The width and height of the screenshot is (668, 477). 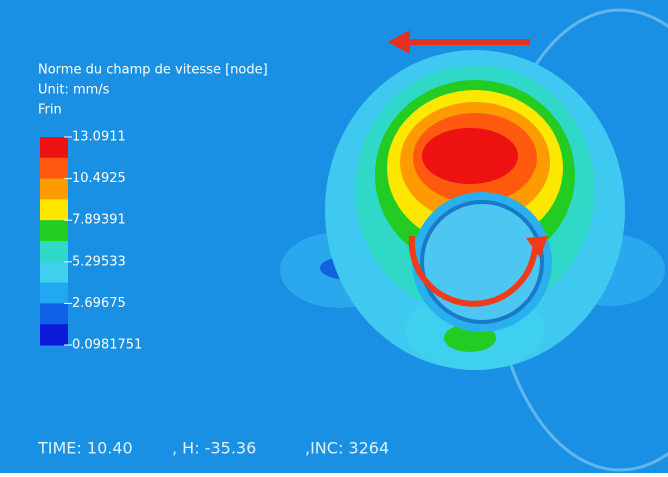 I want to click on status-time: TIME: 10.40, so click(x=85, y=448).